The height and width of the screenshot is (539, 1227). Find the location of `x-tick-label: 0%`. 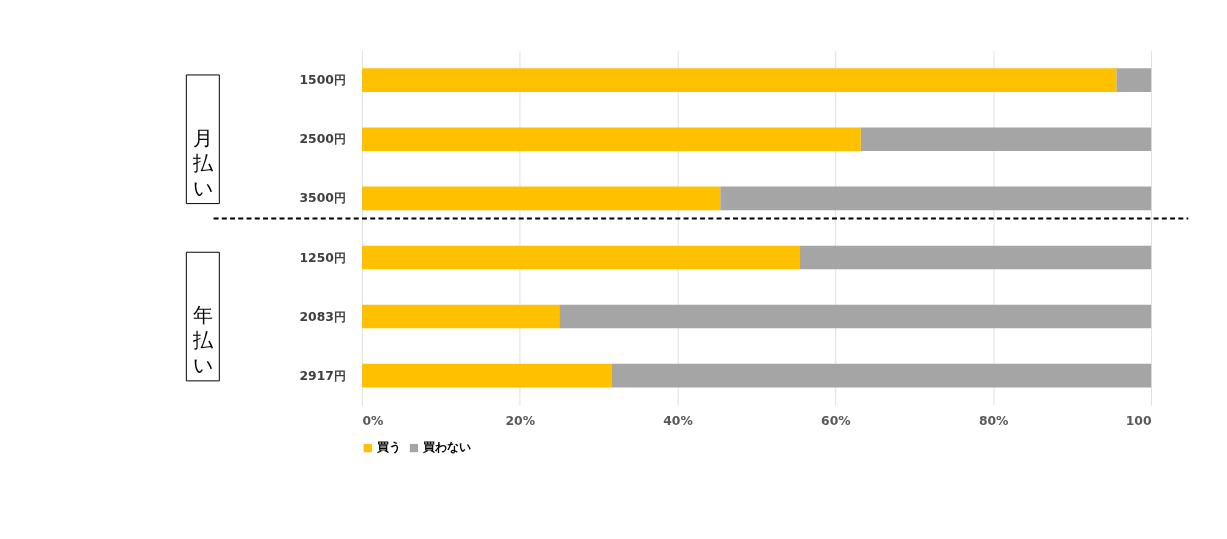

x-tick-label: 0% is located at coordinates (373, 421).